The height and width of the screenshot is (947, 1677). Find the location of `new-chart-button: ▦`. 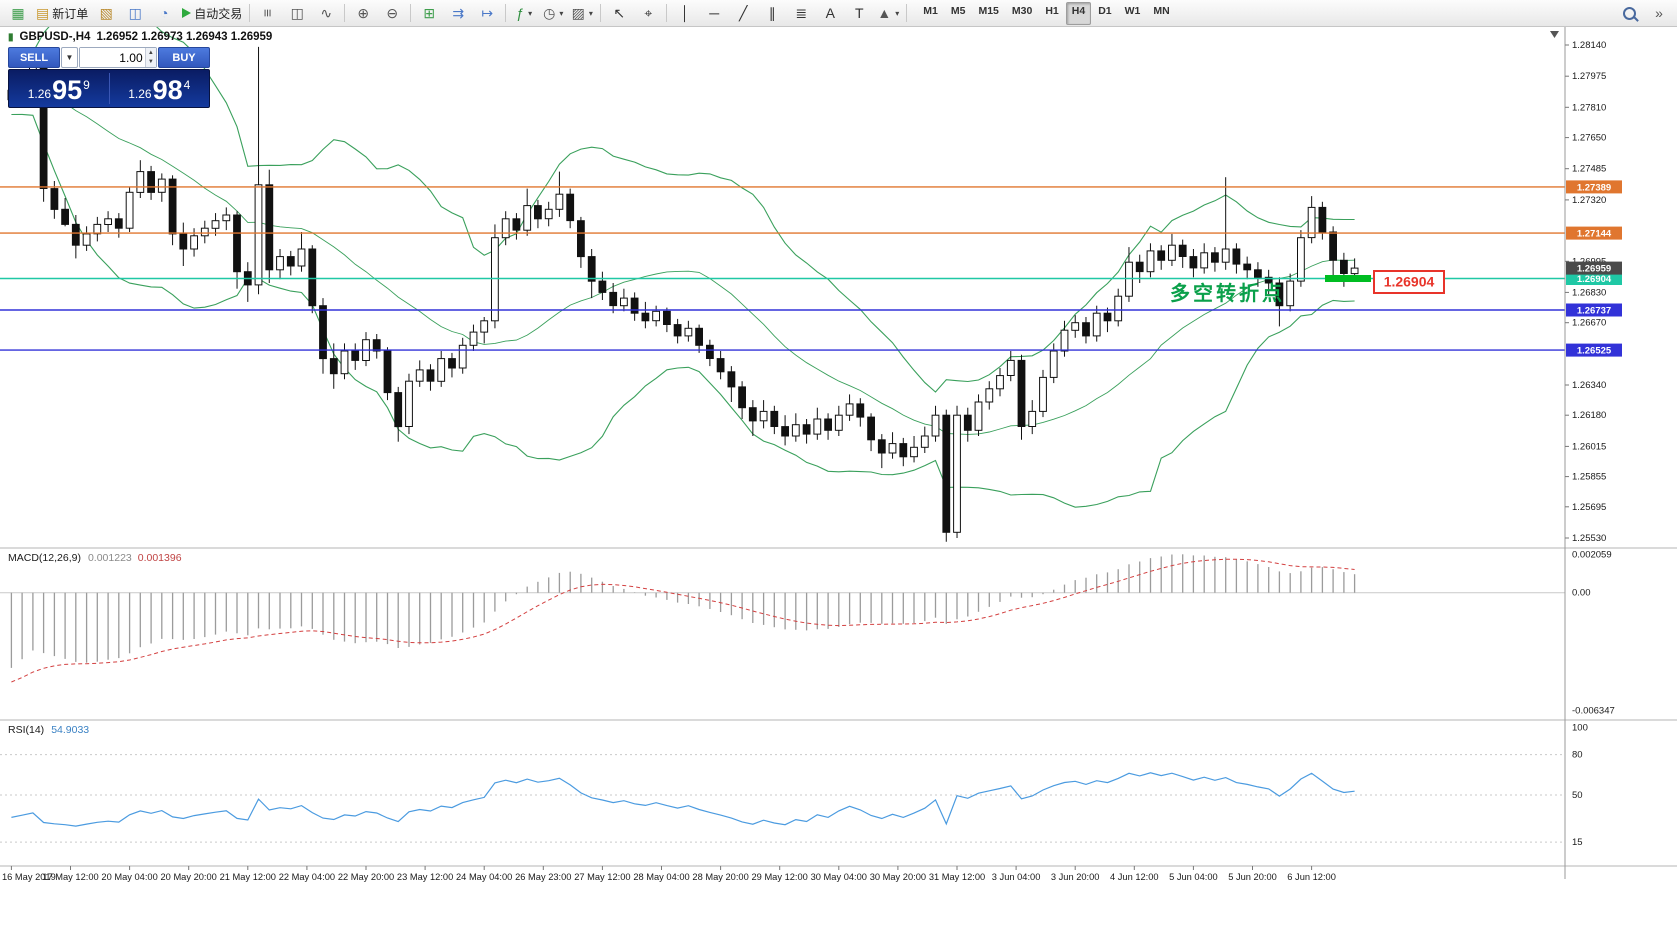

new-chart-button: ▦ is located at coordinates (18, 13).